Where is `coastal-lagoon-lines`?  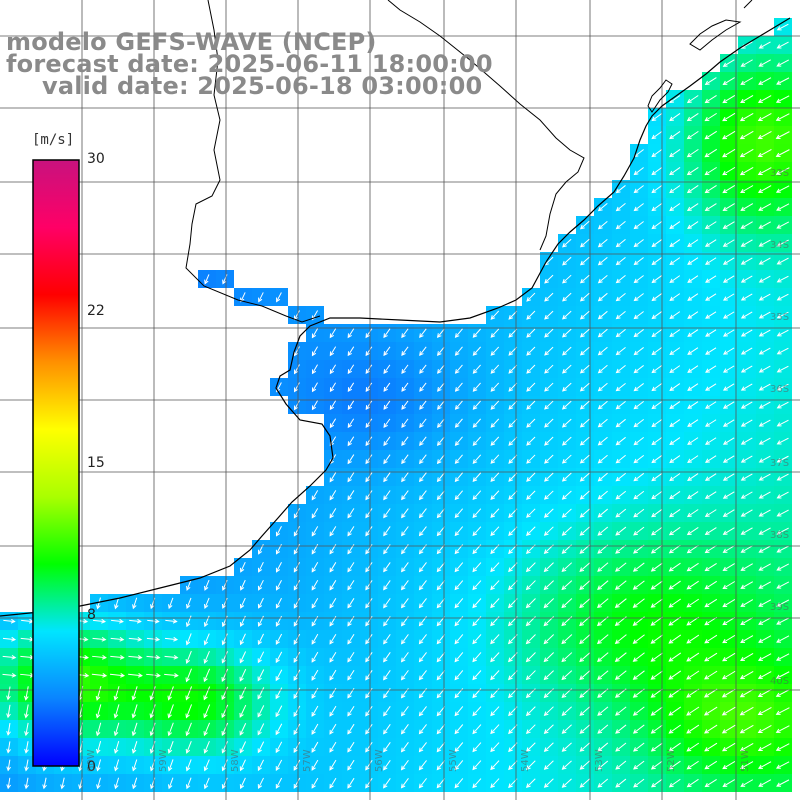
coastal-lagoon-lines is located at coordinates (700, 56).